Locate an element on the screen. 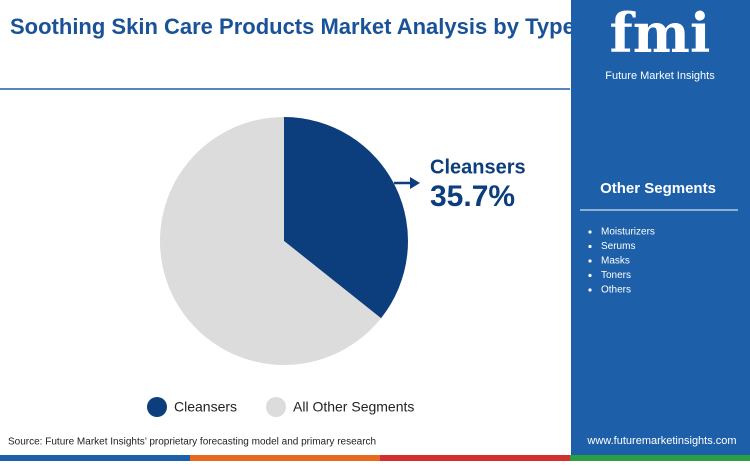  segment-item: Others is located at coordinates (616, 290).